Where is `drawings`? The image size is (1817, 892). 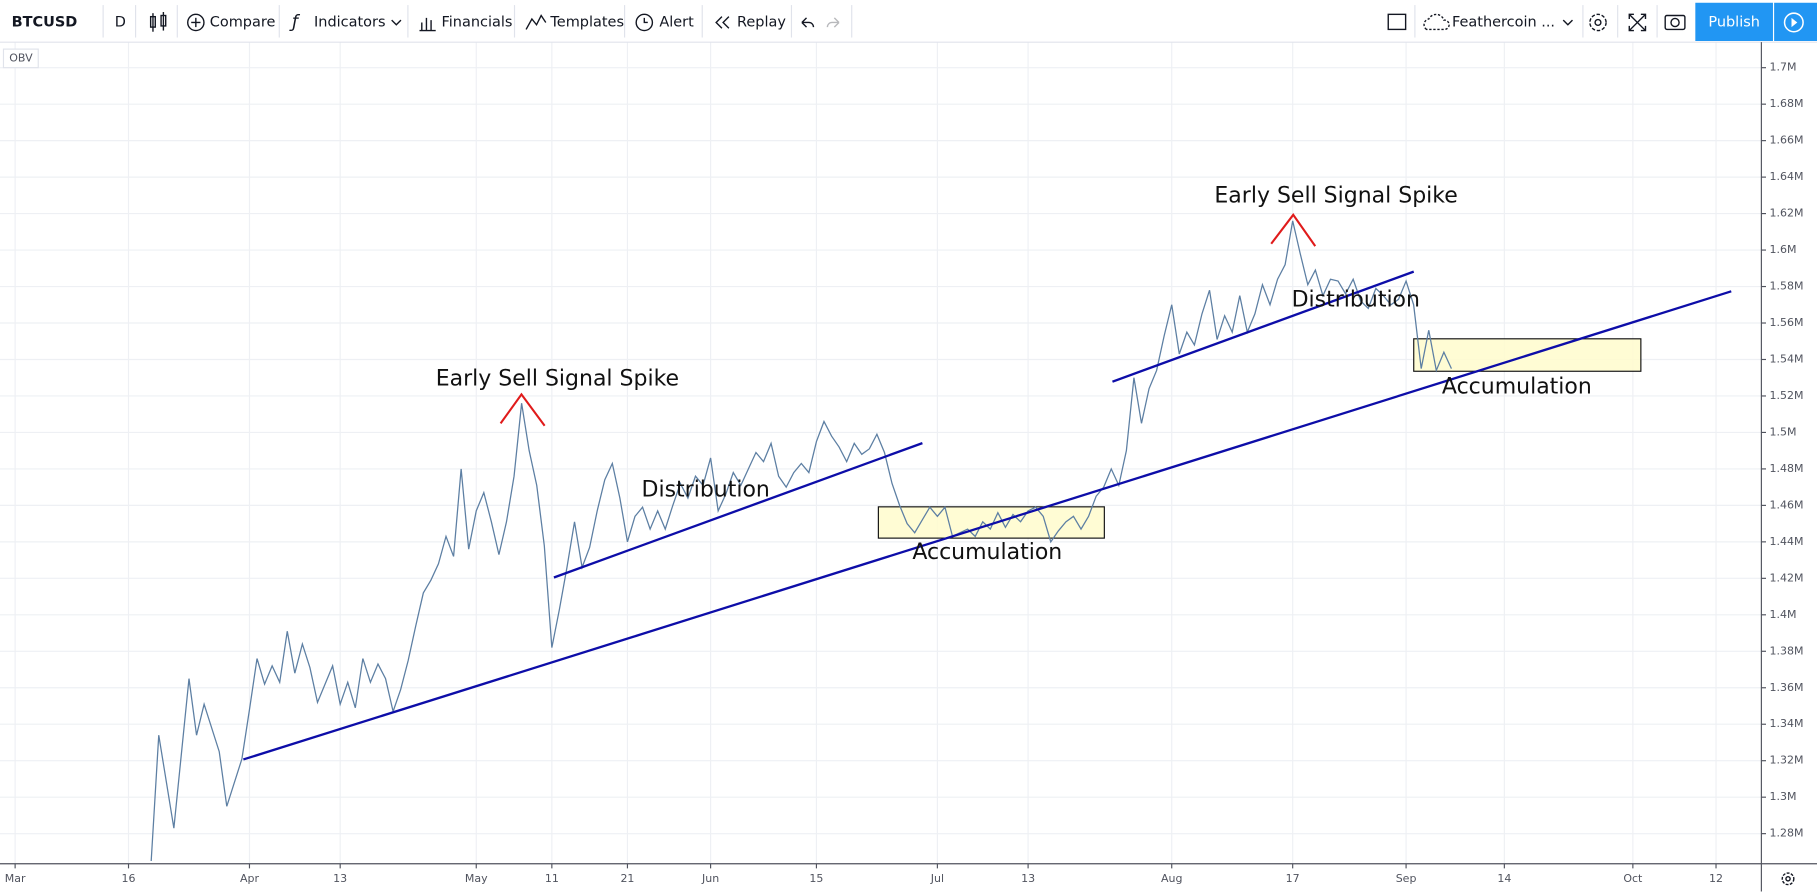 drawings is located at coordinates (1259, 438).